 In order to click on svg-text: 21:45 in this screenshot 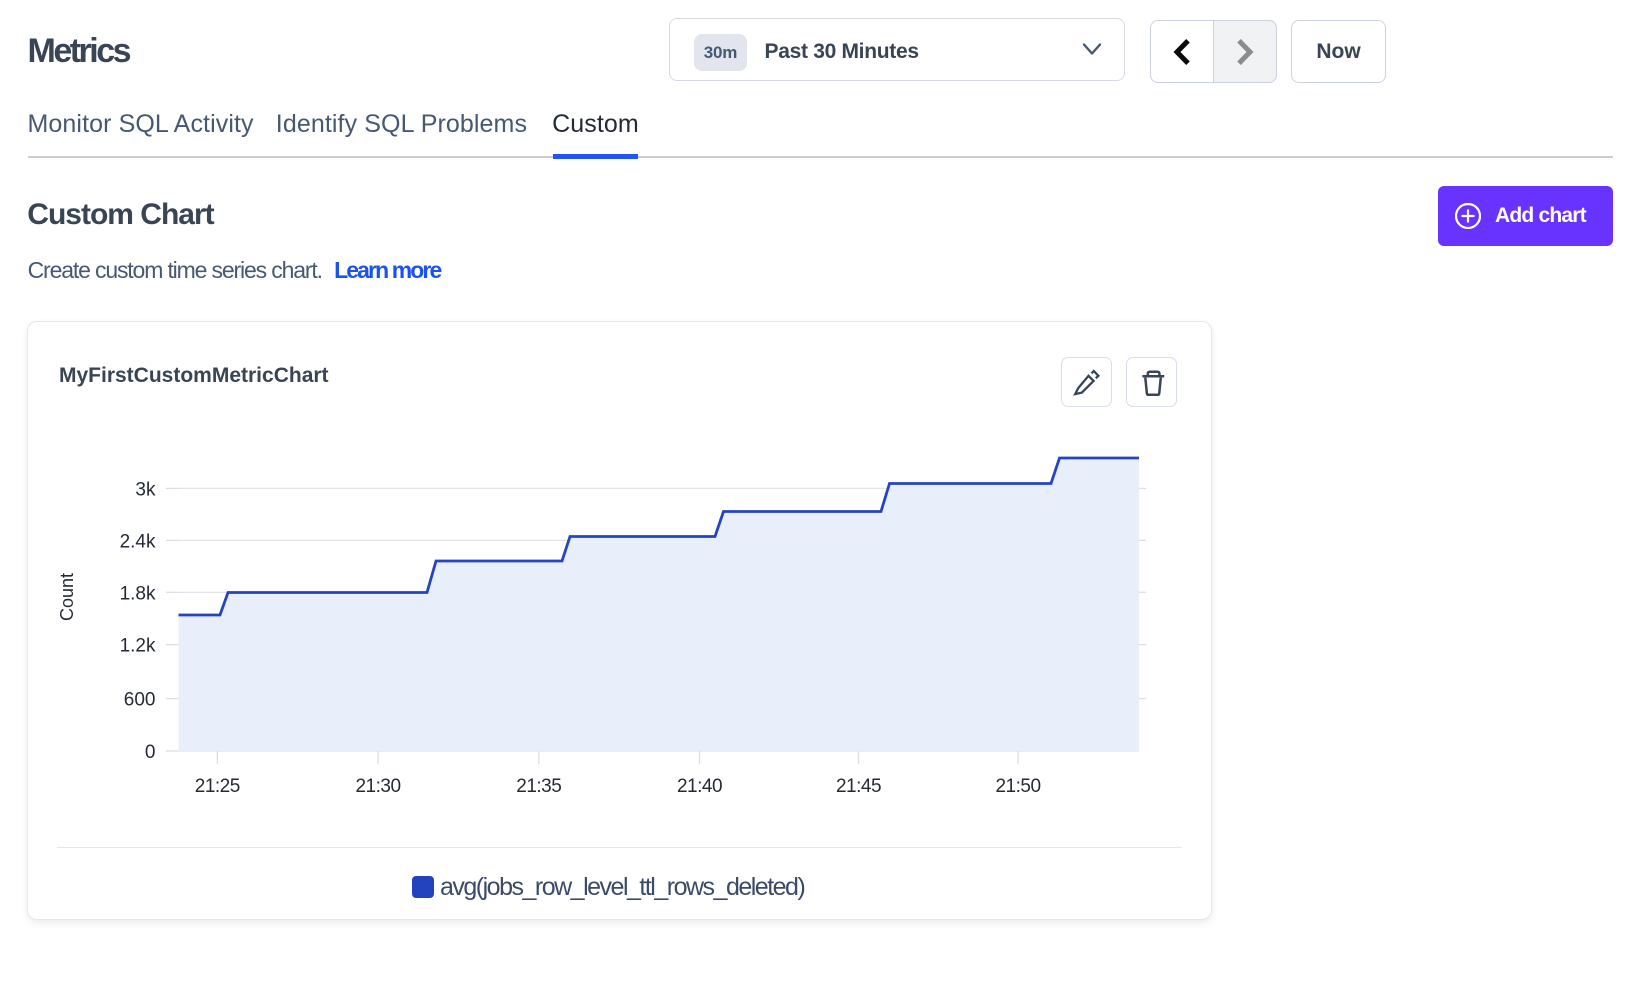, I will do `click(858, 786)`.